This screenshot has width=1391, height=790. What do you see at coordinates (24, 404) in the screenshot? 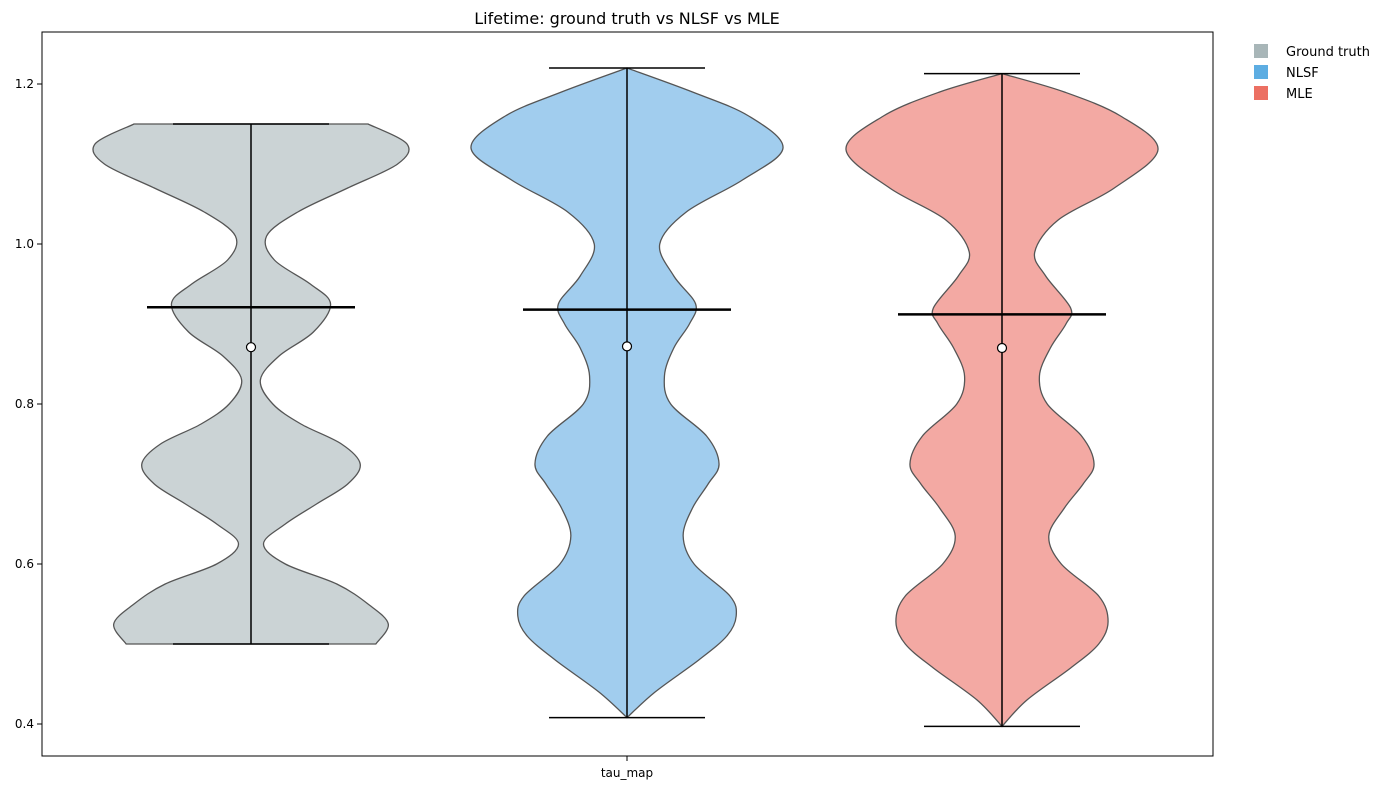
I see `y-tick-label: 0.8` at bounding box center [24, 404].